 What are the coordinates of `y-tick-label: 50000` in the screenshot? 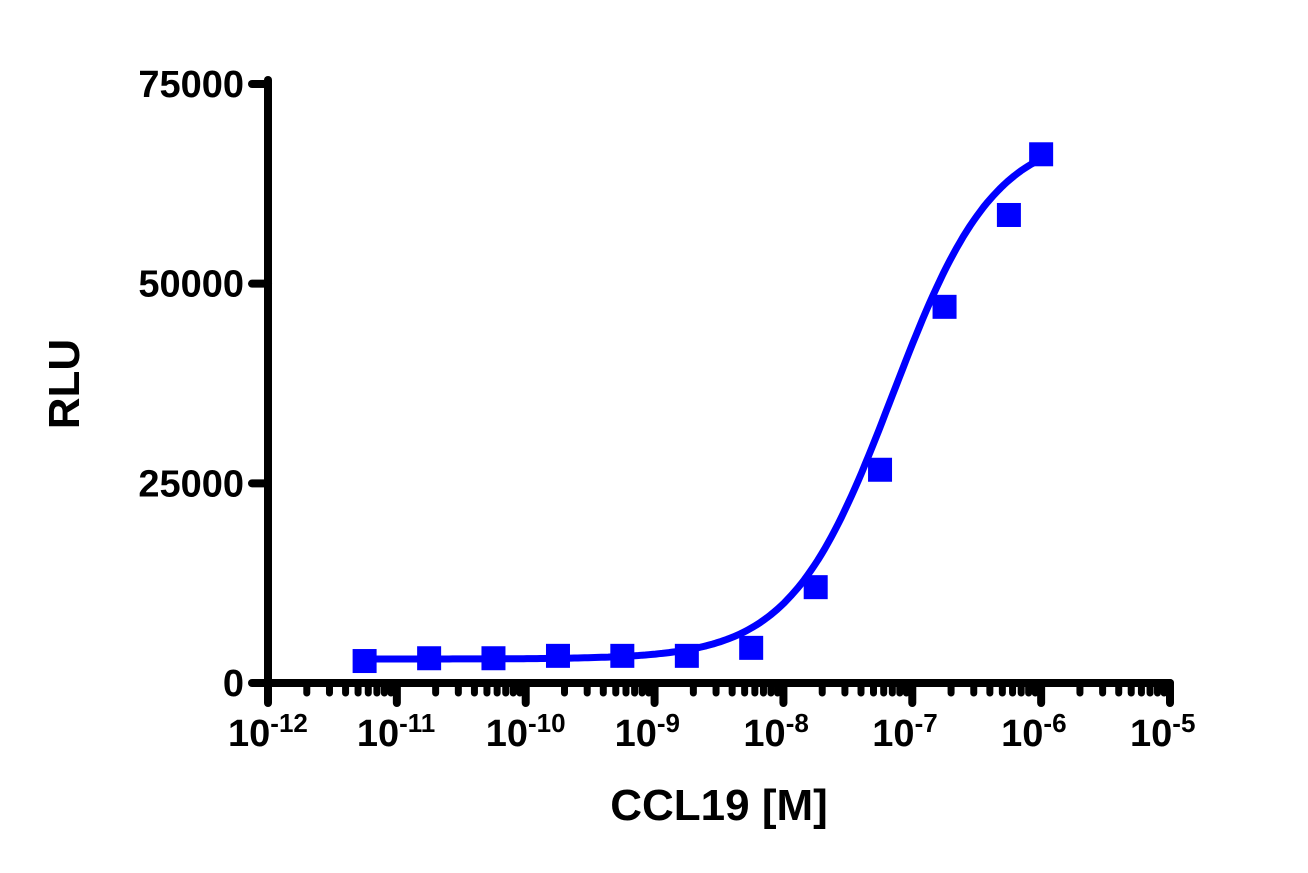 It's located at (191, 285).